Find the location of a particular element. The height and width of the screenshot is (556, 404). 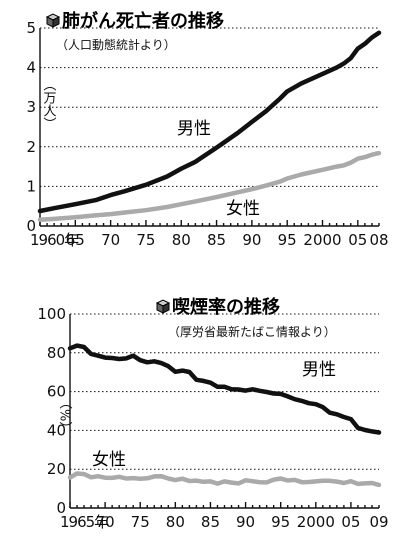

y-tick-label: 80 is located at coordinates (56, 353).